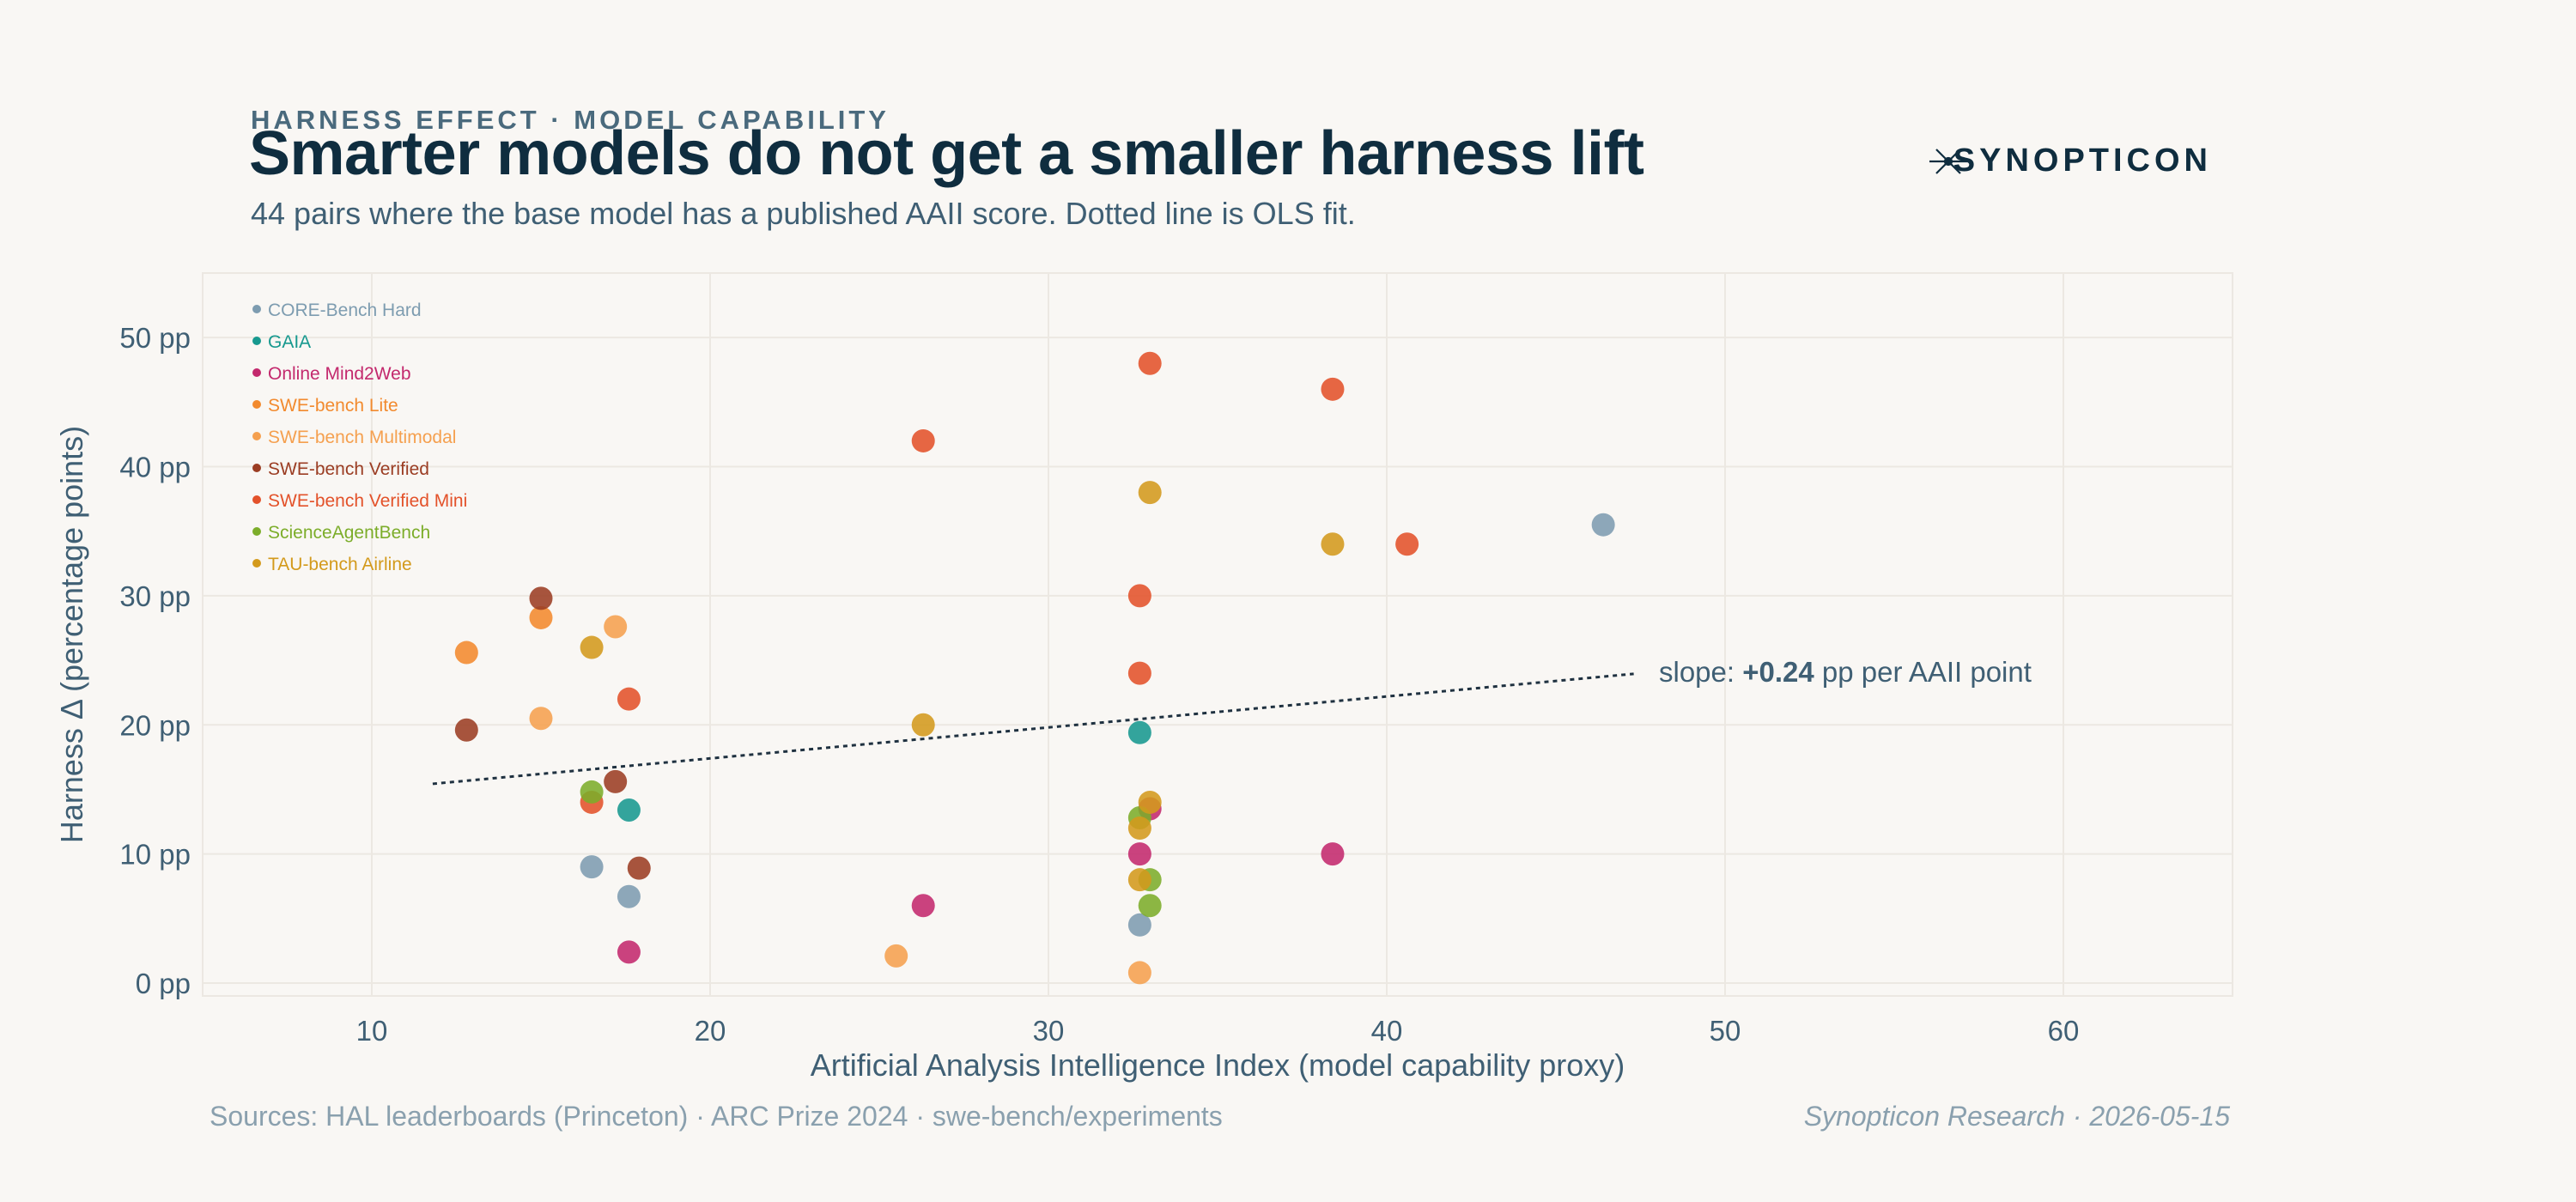 The height and width of the screenshot is (1202, 2576). I want to click on legend-label: ScienceAgentBench, so click(349, 533).